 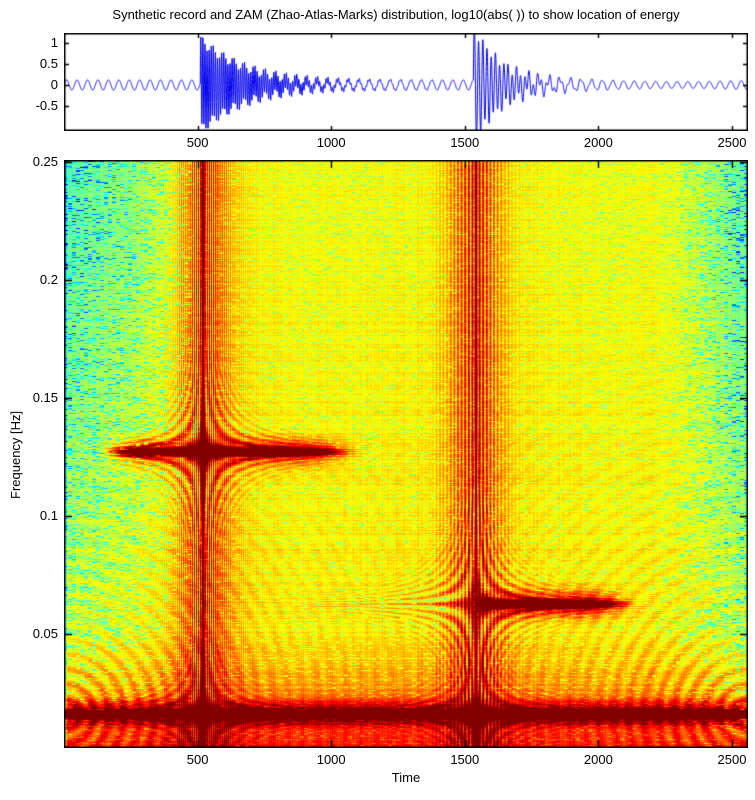 What do you see at coordinates (45, 398) in the screenshot?
I see `spec-y-tick-label-0.15: 0.15` at bounding box center [45, 398].